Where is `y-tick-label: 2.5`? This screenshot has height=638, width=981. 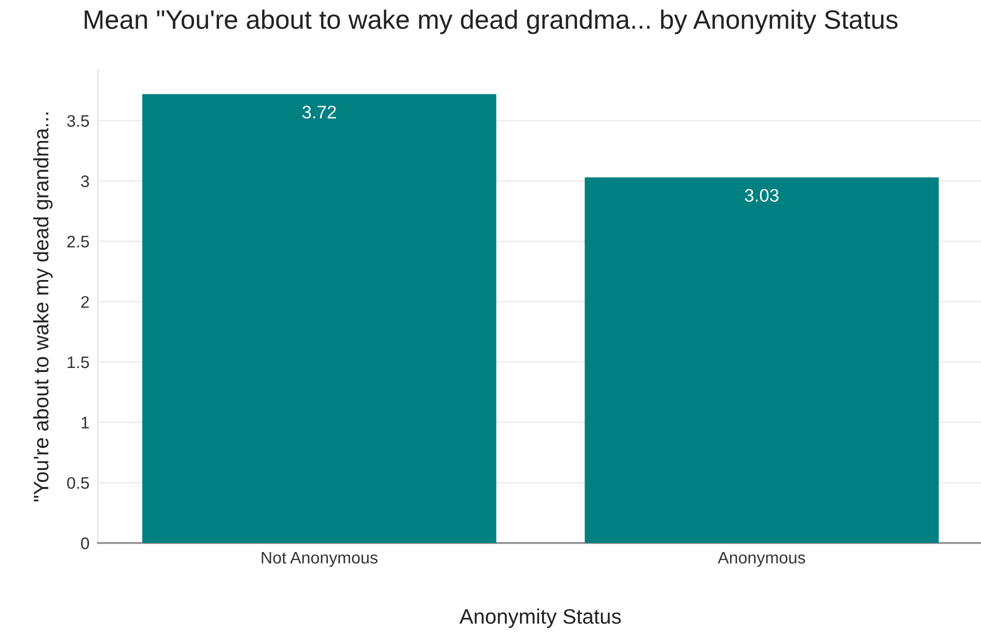
y-tick-label: 2.5 is located at coordinates (78, 242).